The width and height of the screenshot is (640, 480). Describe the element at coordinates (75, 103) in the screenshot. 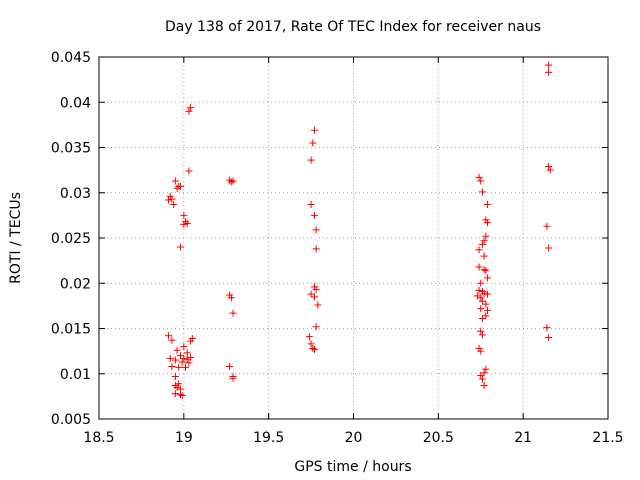

I see `y-tick-label: 0.04` at that location.